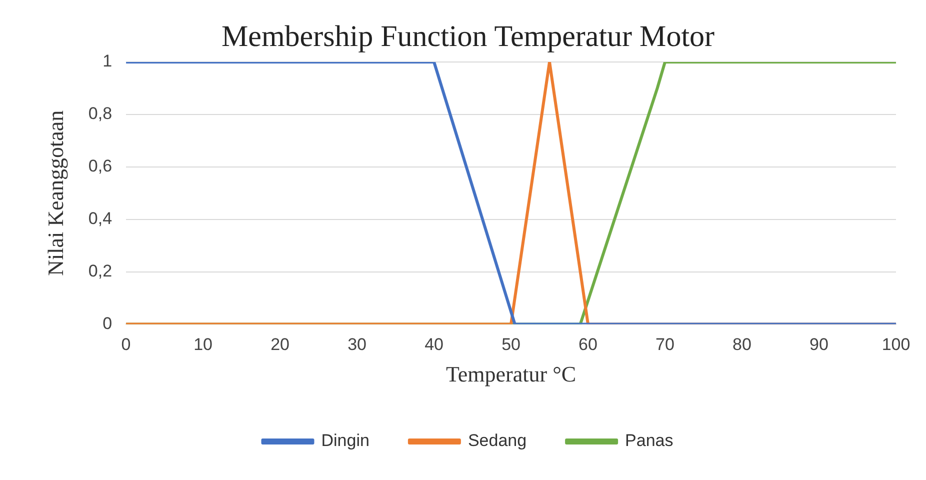  I want to click on x-tick-label: 70, so click(665, 344).